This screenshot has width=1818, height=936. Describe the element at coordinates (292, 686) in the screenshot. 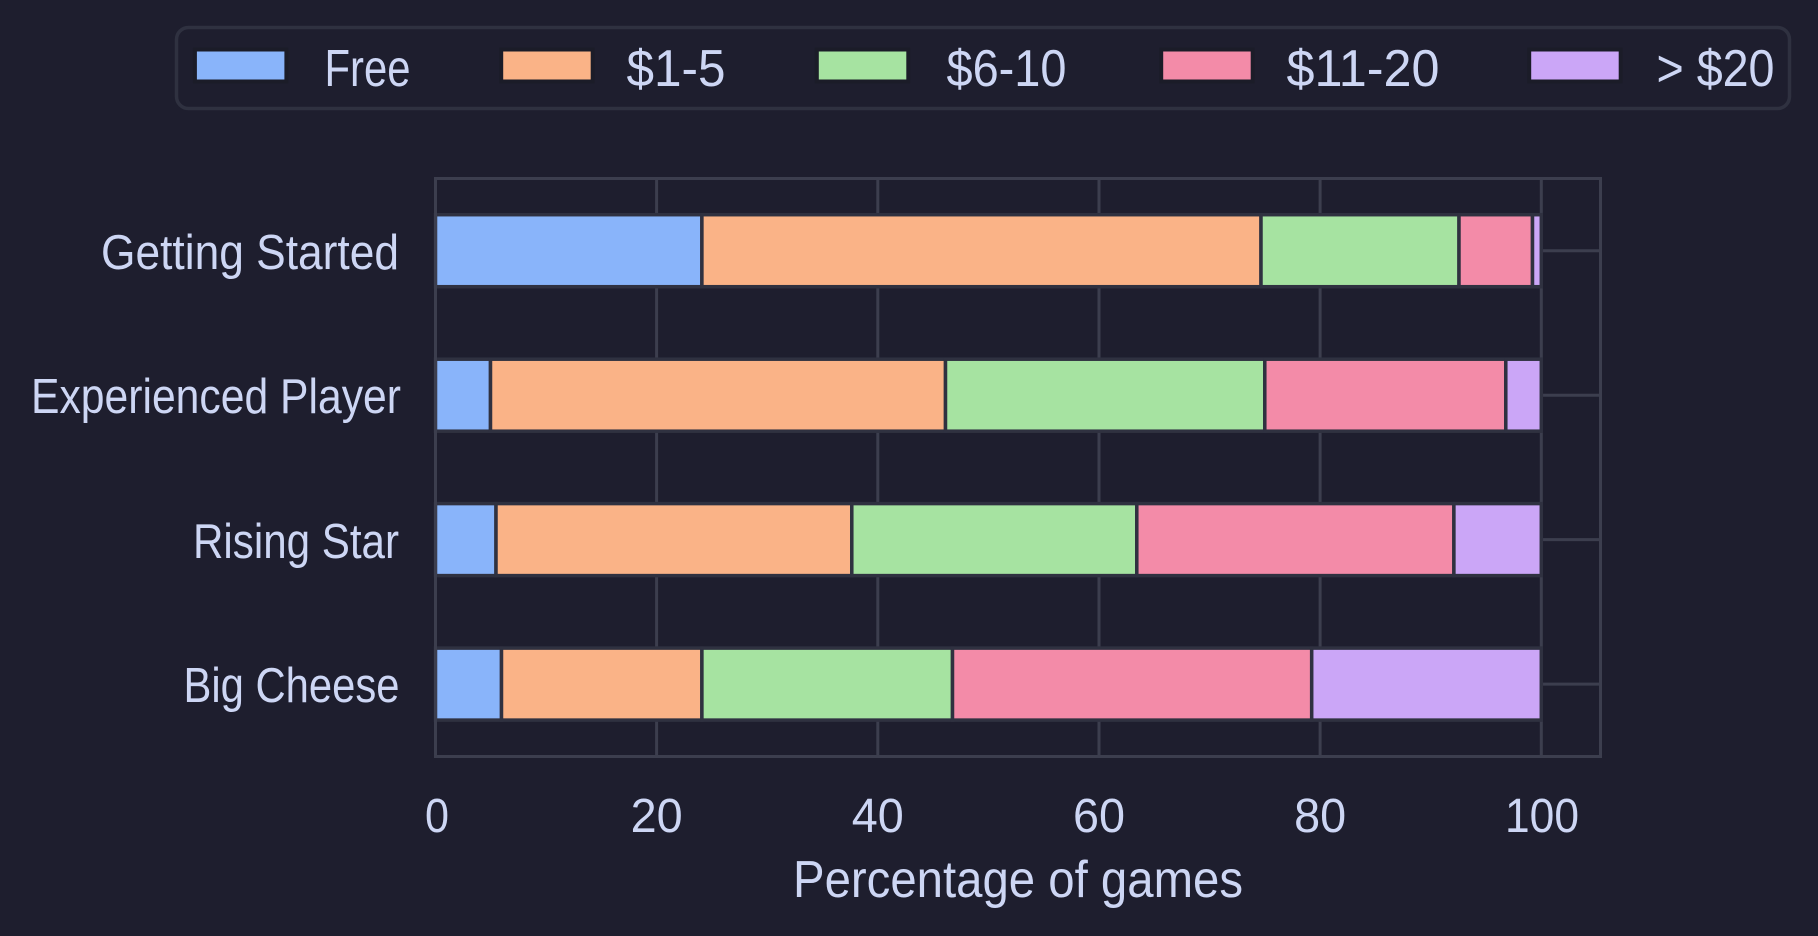

I see `svg-text: Big Cheese` at that location.